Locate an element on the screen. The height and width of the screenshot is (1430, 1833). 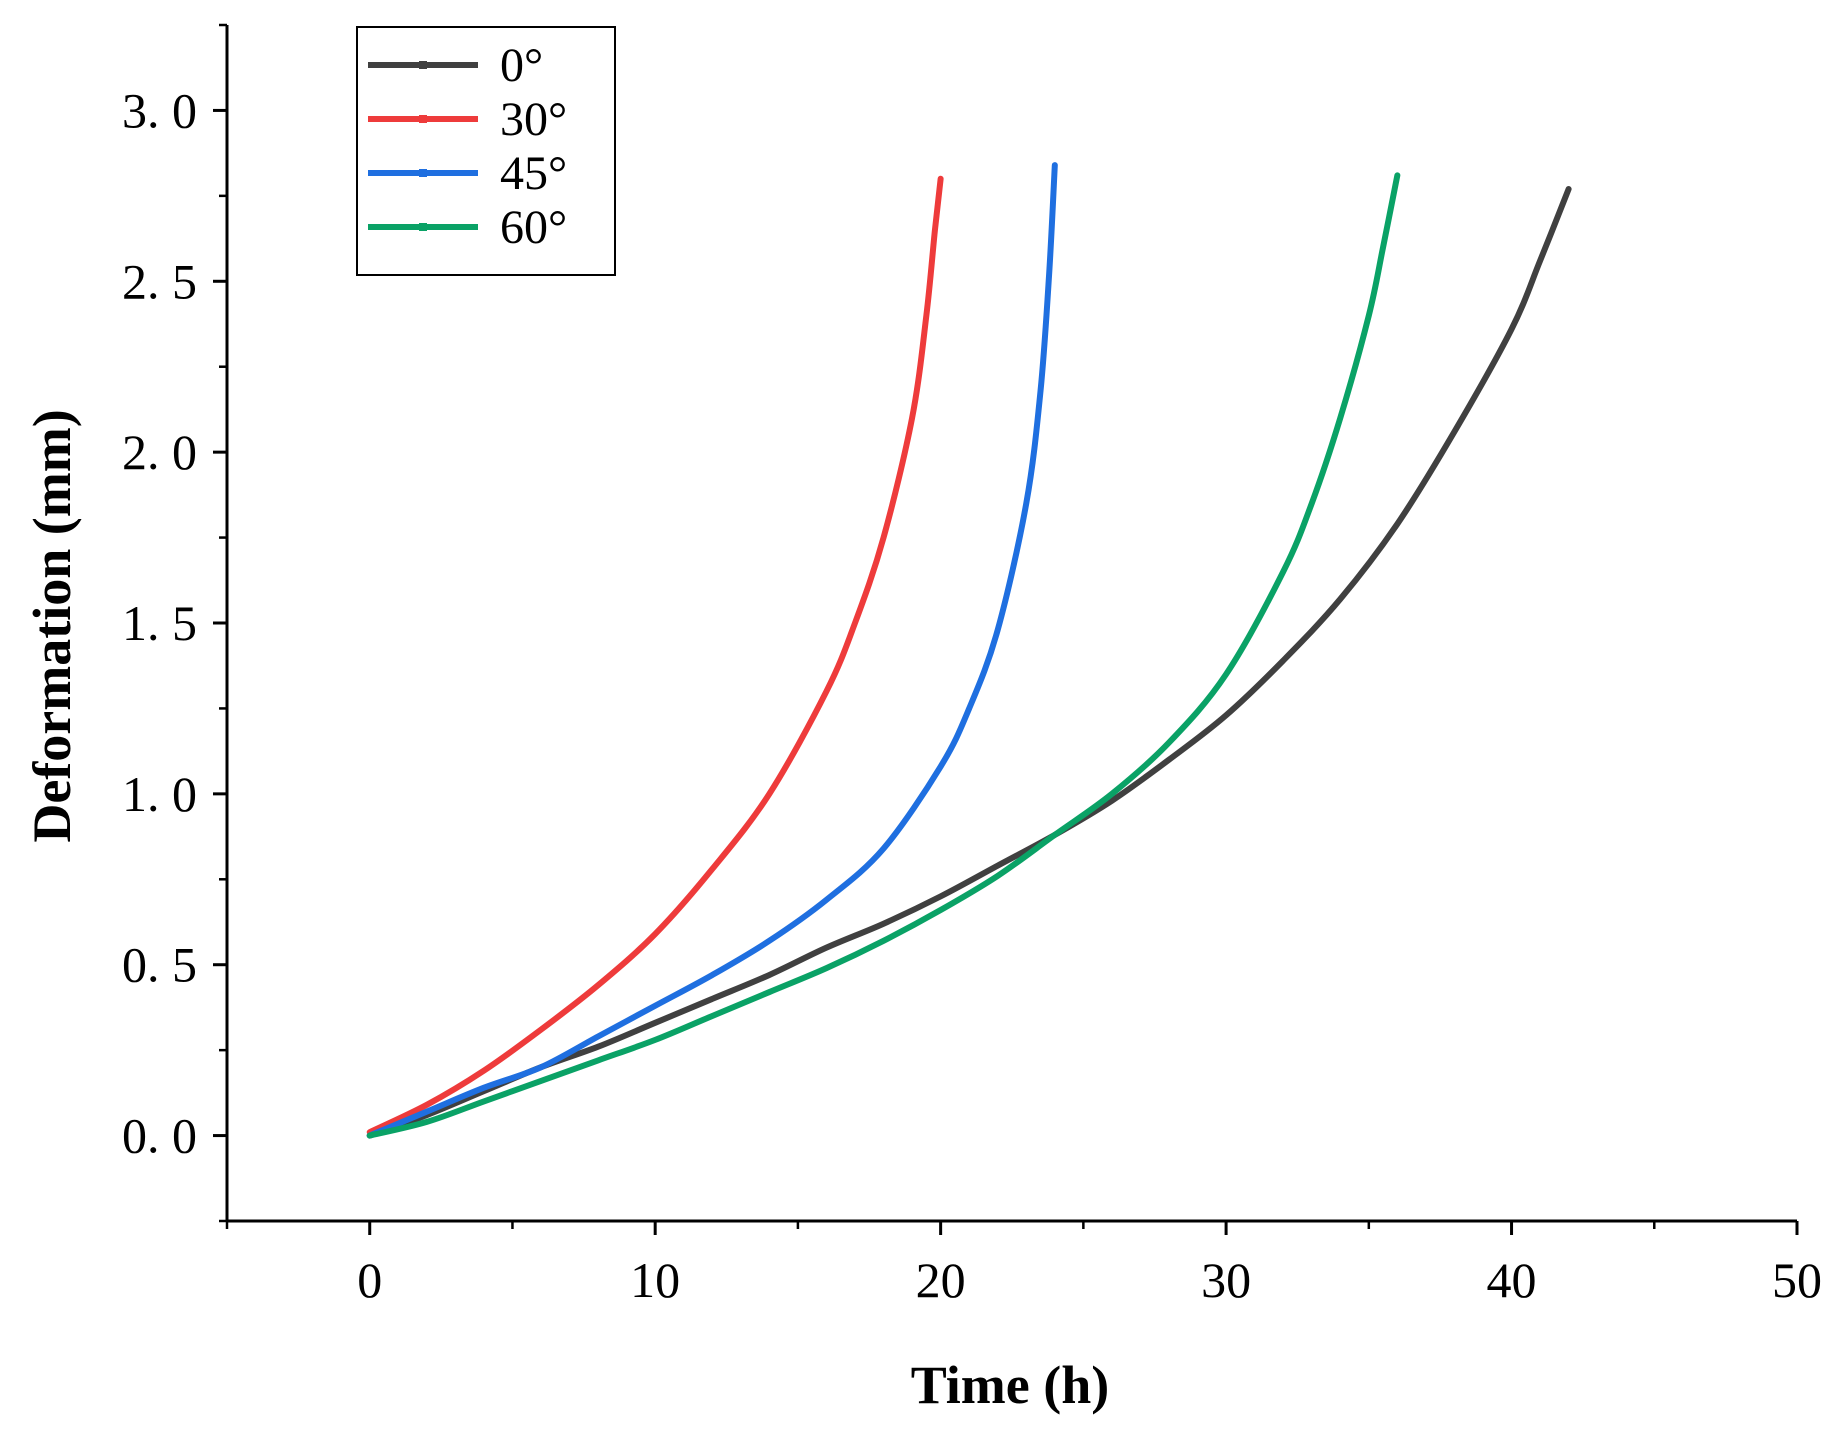
legend: 0°30°45°60° is located at coordinates (486, 151).